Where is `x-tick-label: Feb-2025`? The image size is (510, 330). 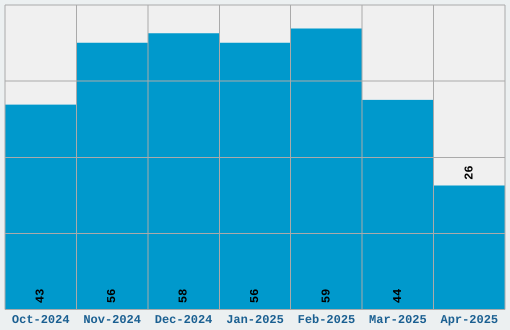
x-tick-label: Feb-2025 is located at coordinates (327, 319).